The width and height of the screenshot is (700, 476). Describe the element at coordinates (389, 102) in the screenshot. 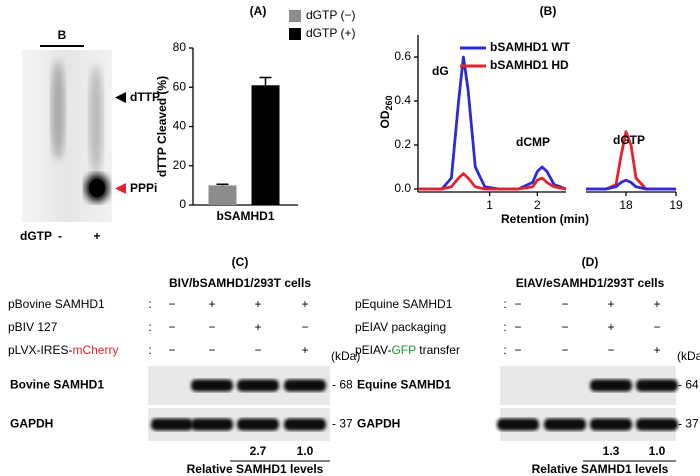

I see `y-axis-label-sub: 260` at that location.